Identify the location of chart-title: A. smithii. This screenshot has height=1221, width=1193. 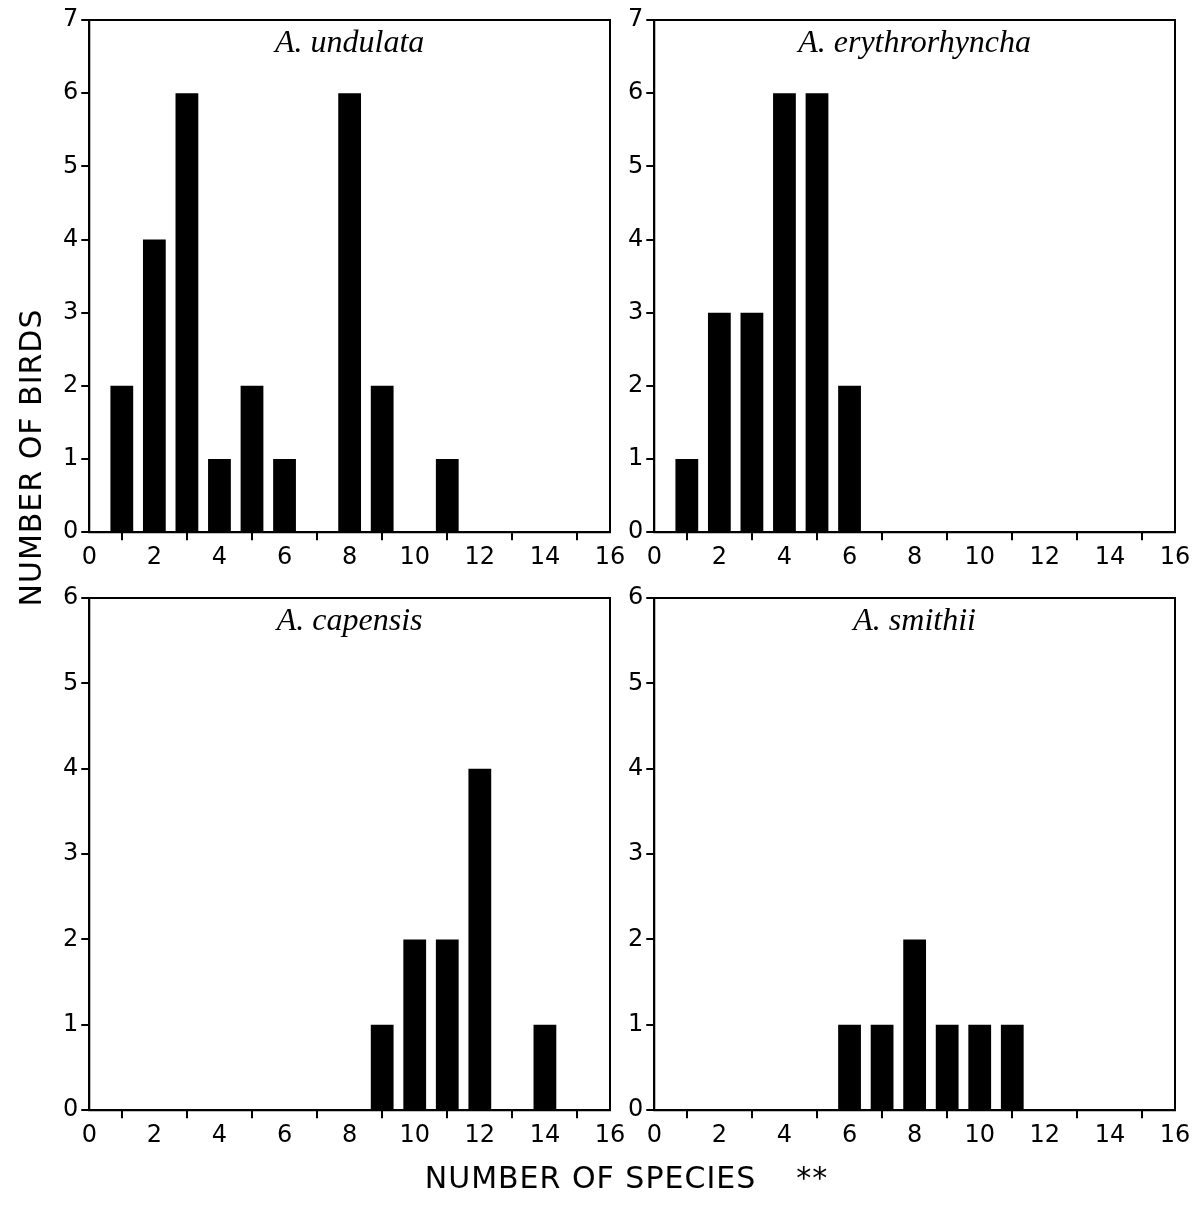
(913, 619).